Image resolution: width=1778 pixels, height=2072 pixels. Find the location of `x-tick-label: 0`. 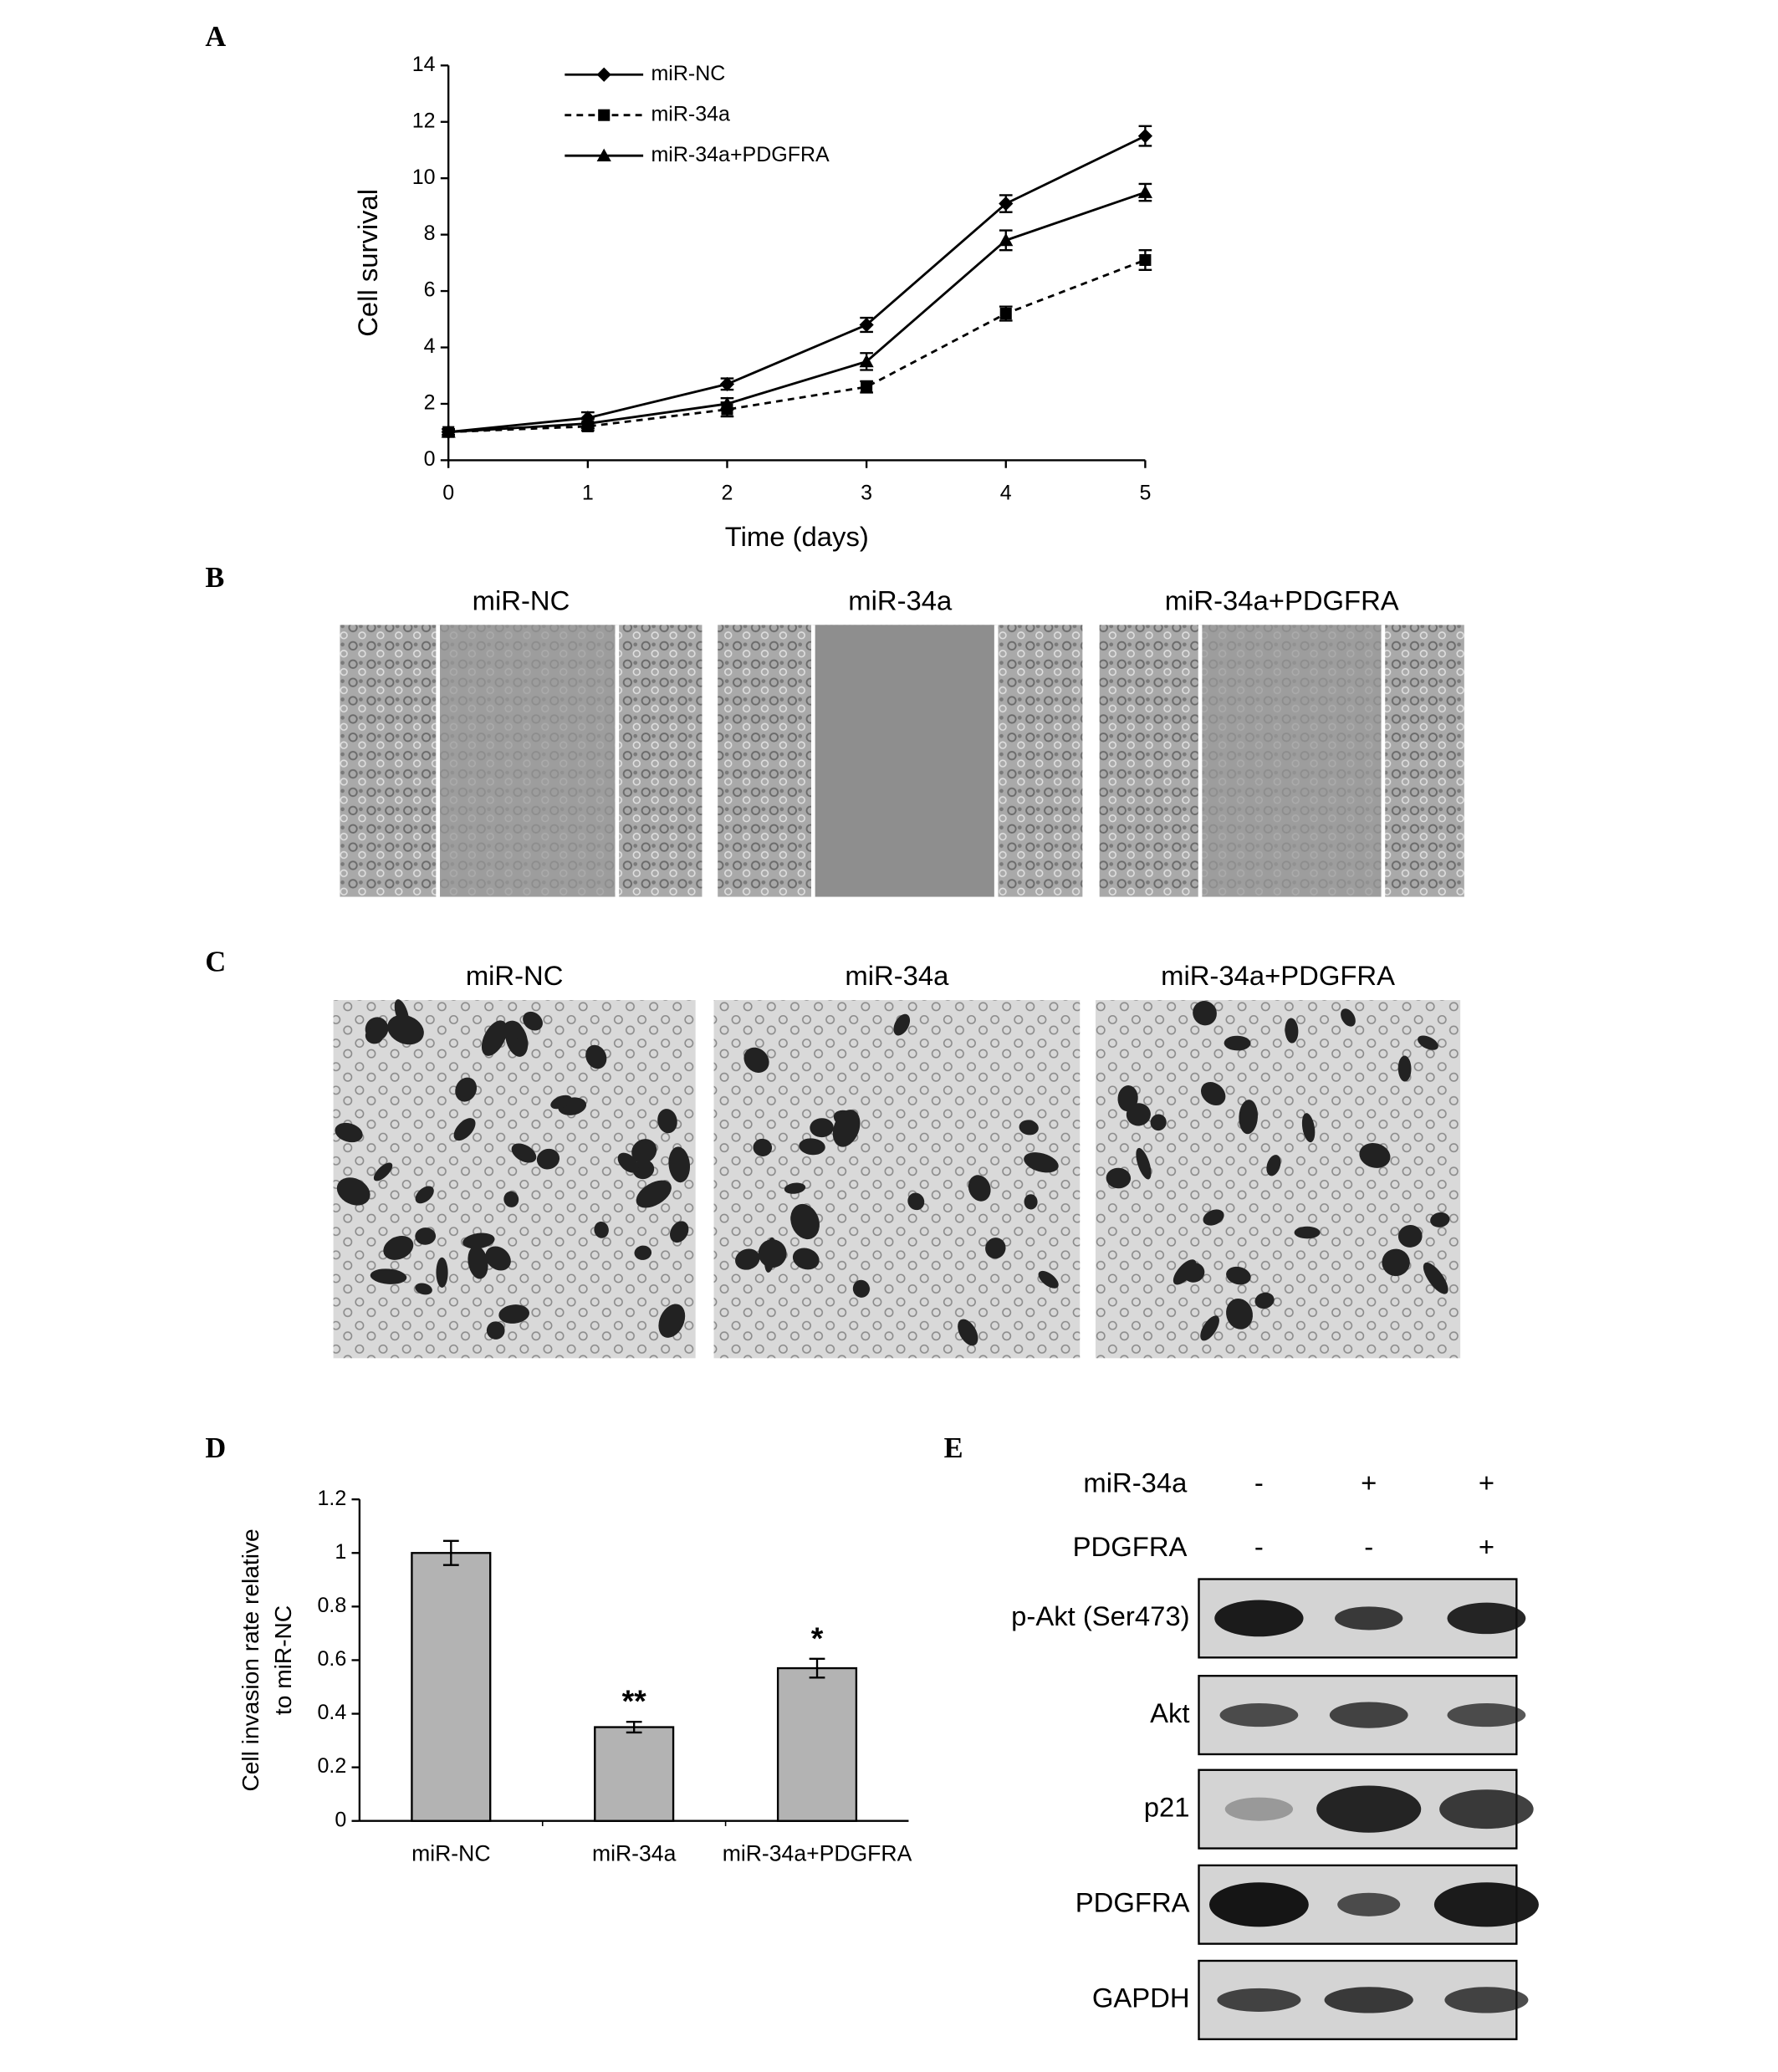

x-tick-label: 0 is located at coordinates (448, 493).